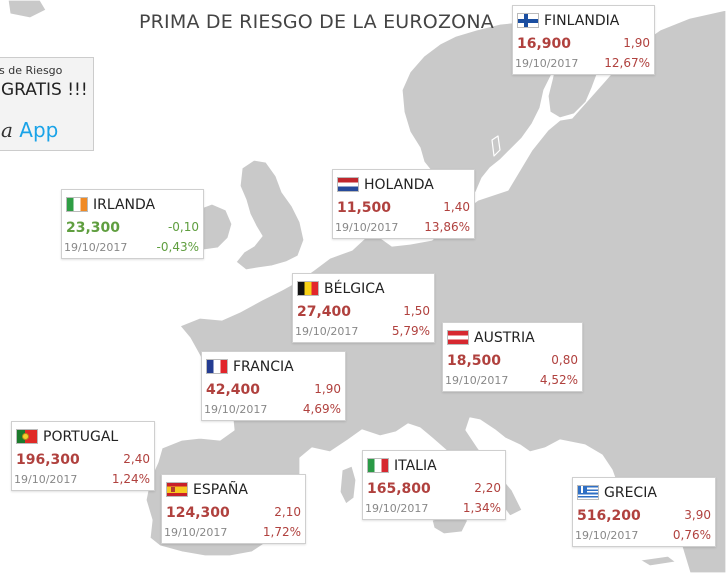  Describe the element at coordinates (627, 63) in the screenshot. I see `risk-premium-percent: 12,67%` at that location.